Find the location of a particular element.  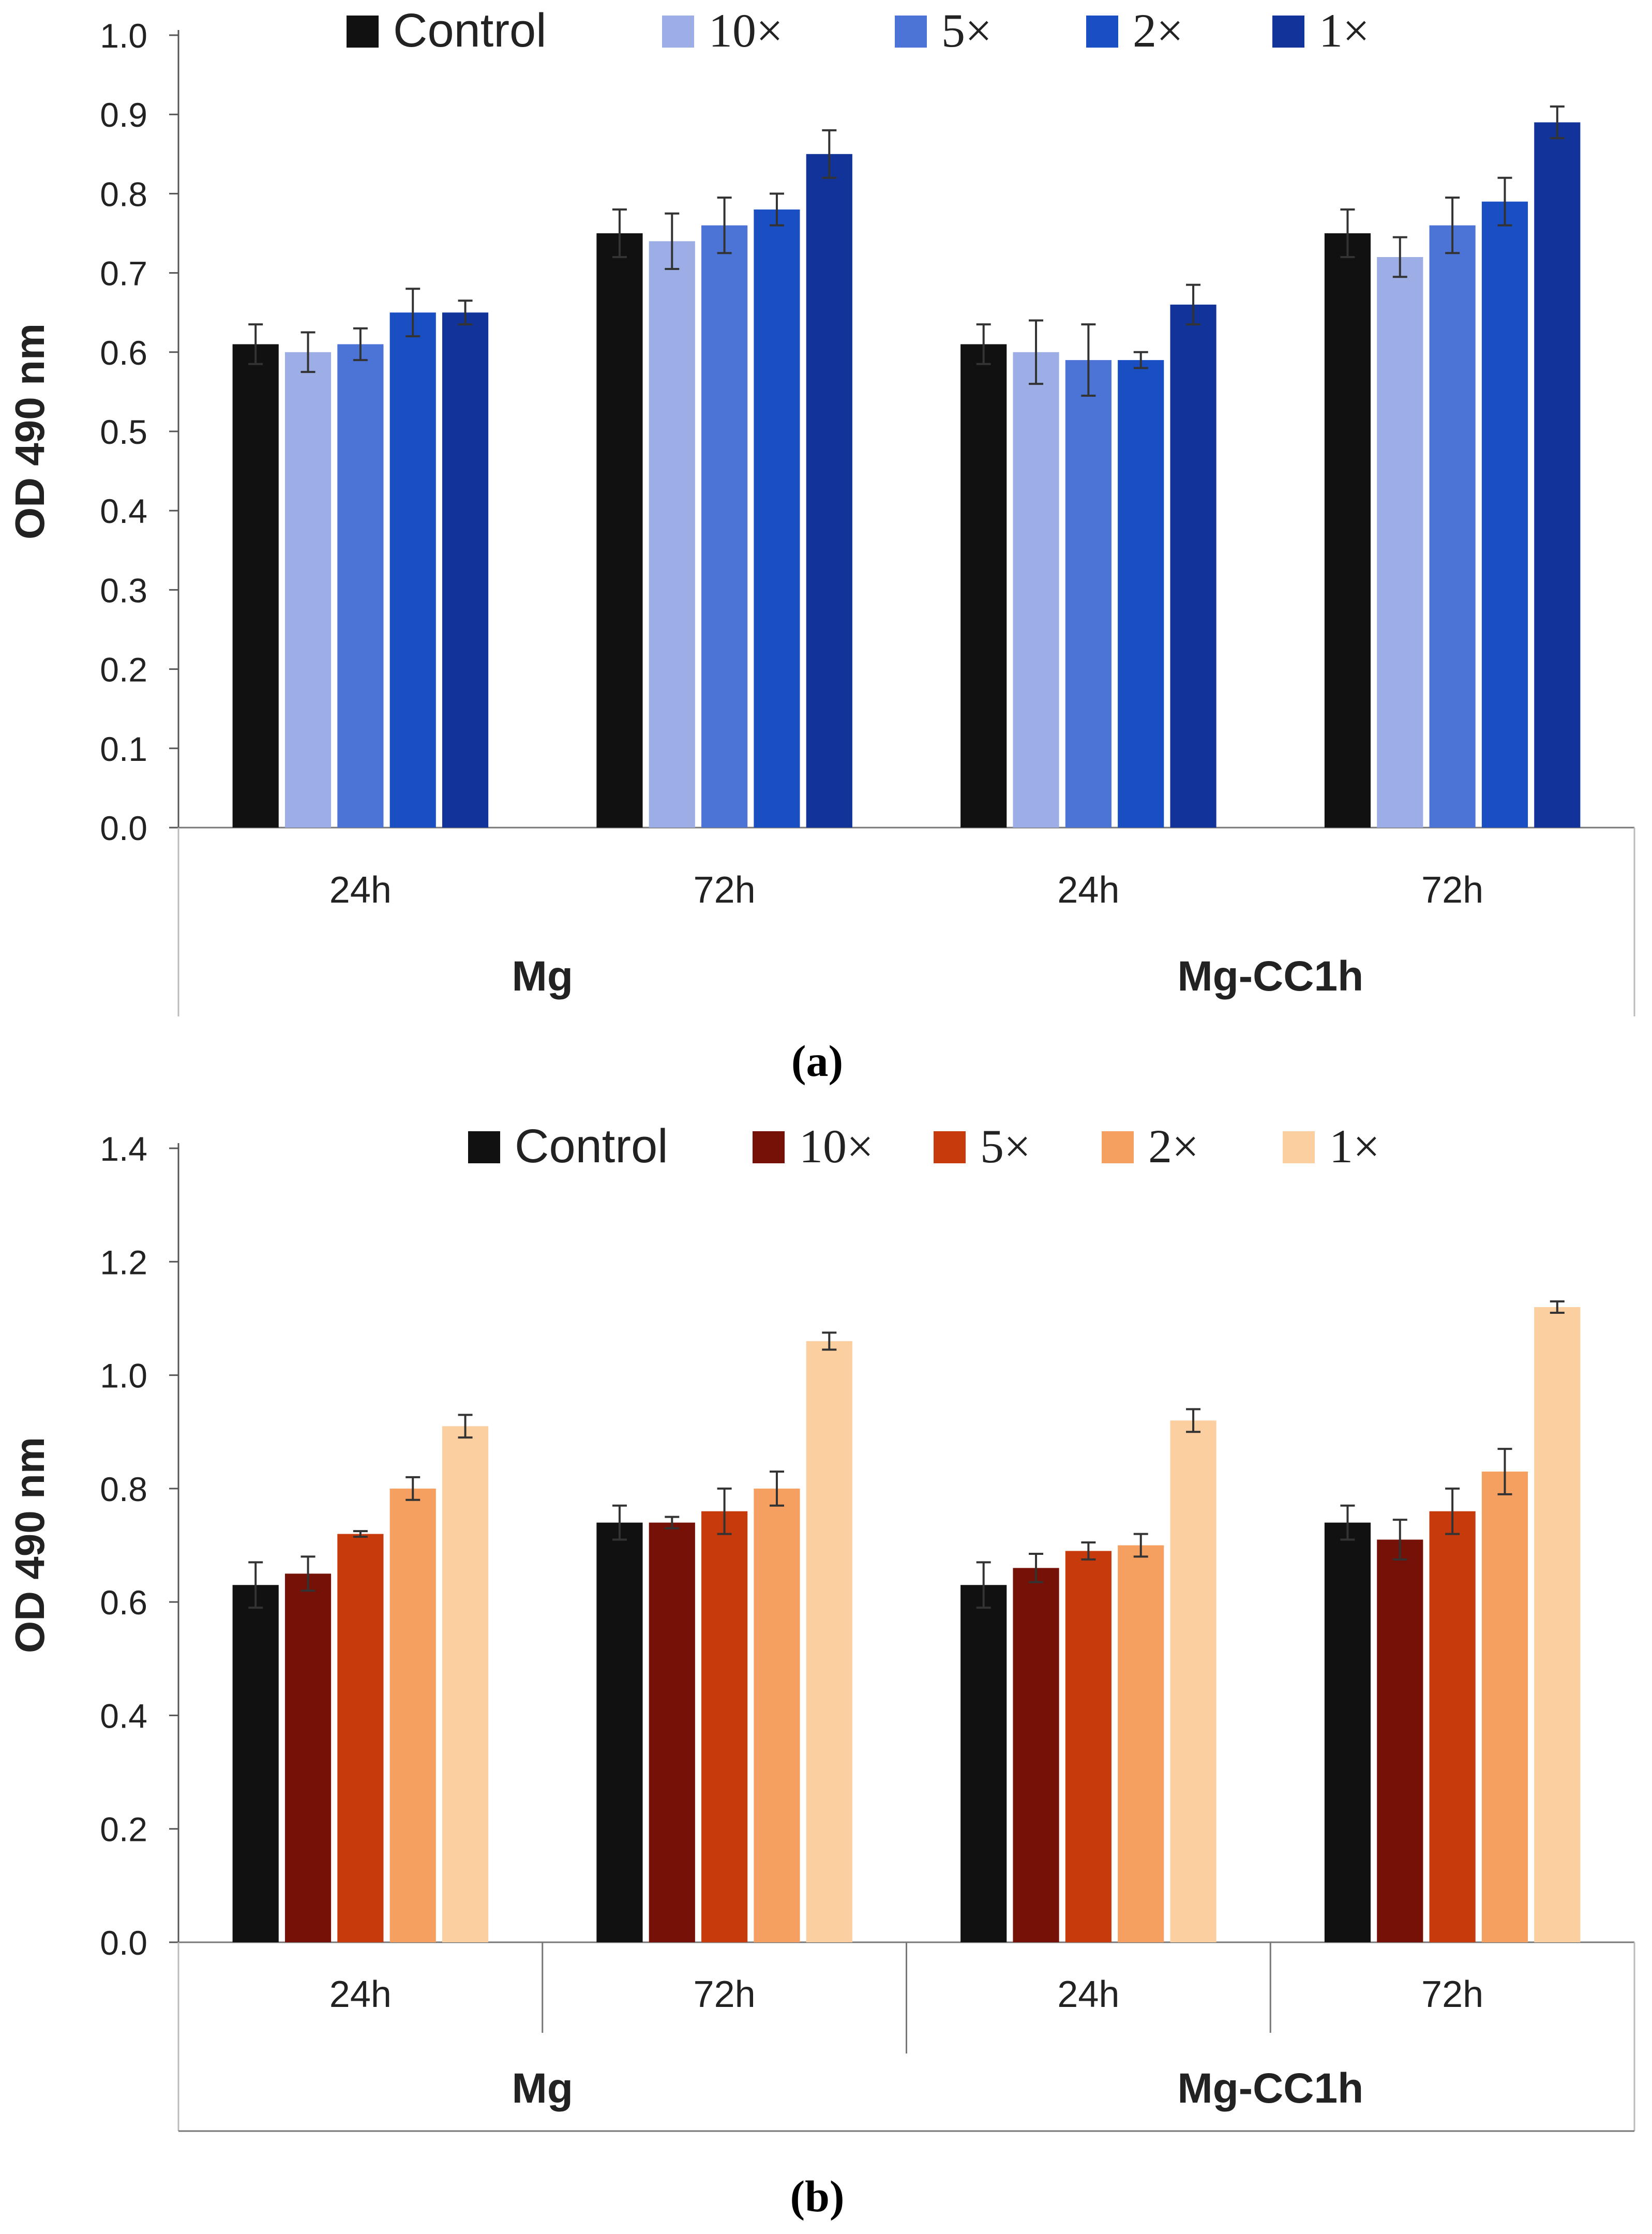

y-tick-label: 0.7 is located at coordinates (124, 273).